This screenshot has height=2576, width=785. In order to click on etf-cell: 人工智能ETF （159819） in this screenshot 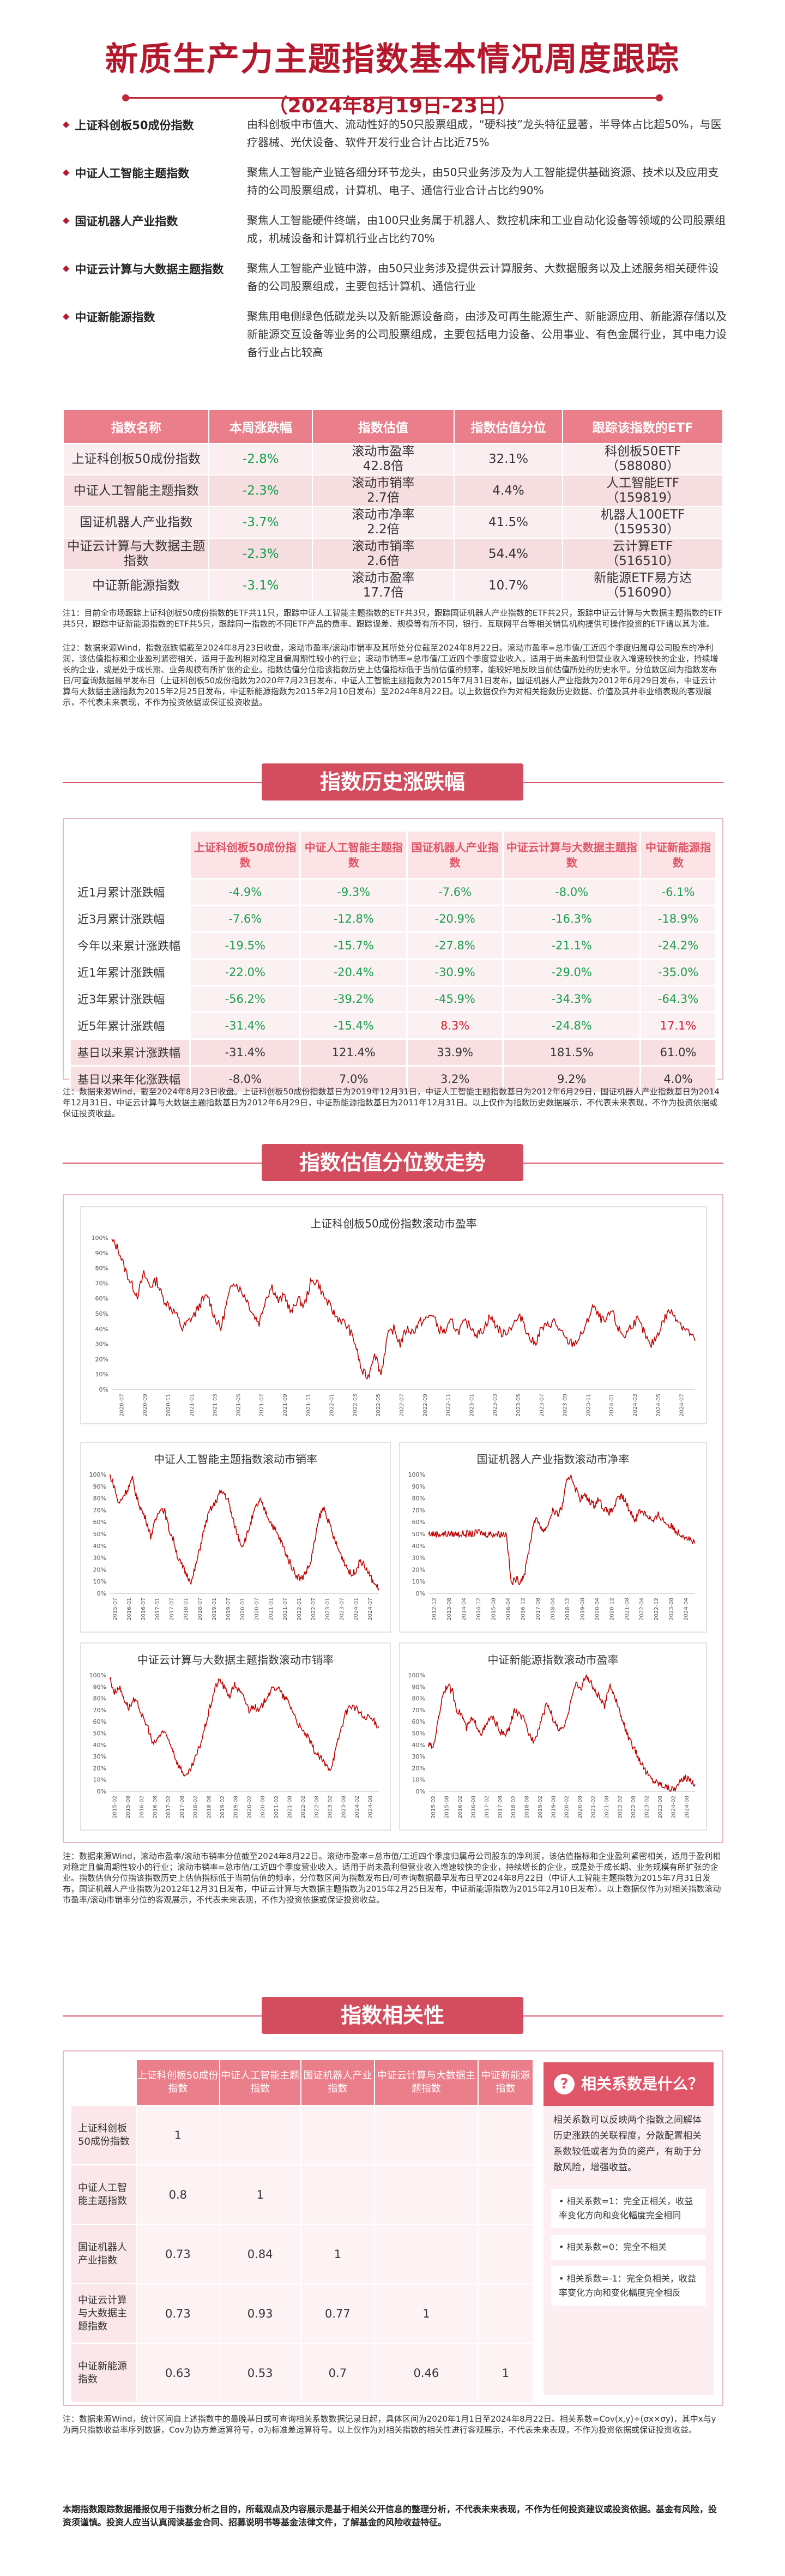, I will do `click(642, 490)`.